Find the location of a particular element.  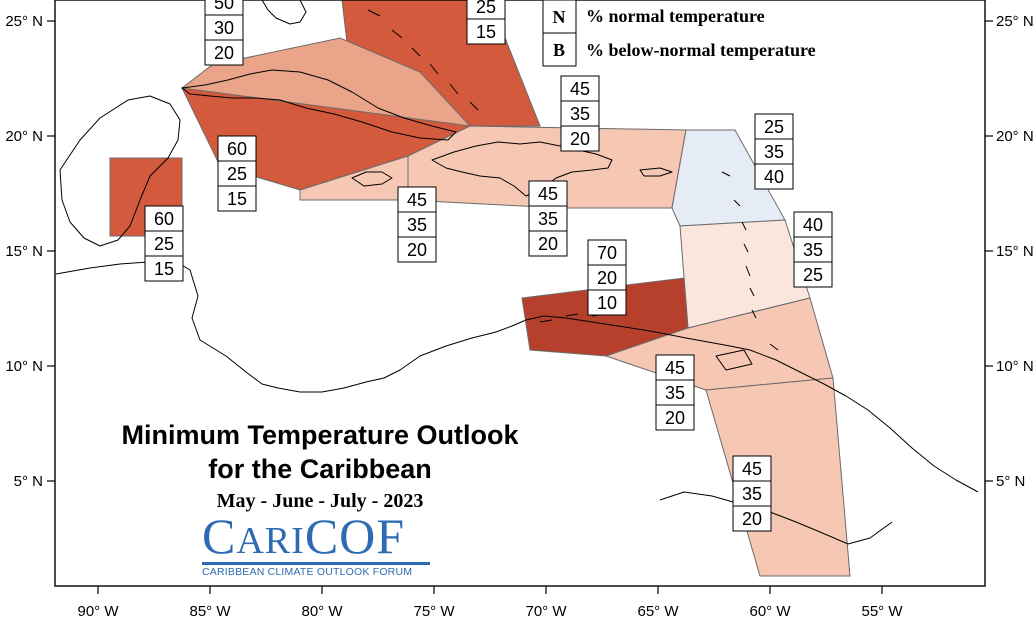

lon-label: 70° W is located at coordinates (546, 611).